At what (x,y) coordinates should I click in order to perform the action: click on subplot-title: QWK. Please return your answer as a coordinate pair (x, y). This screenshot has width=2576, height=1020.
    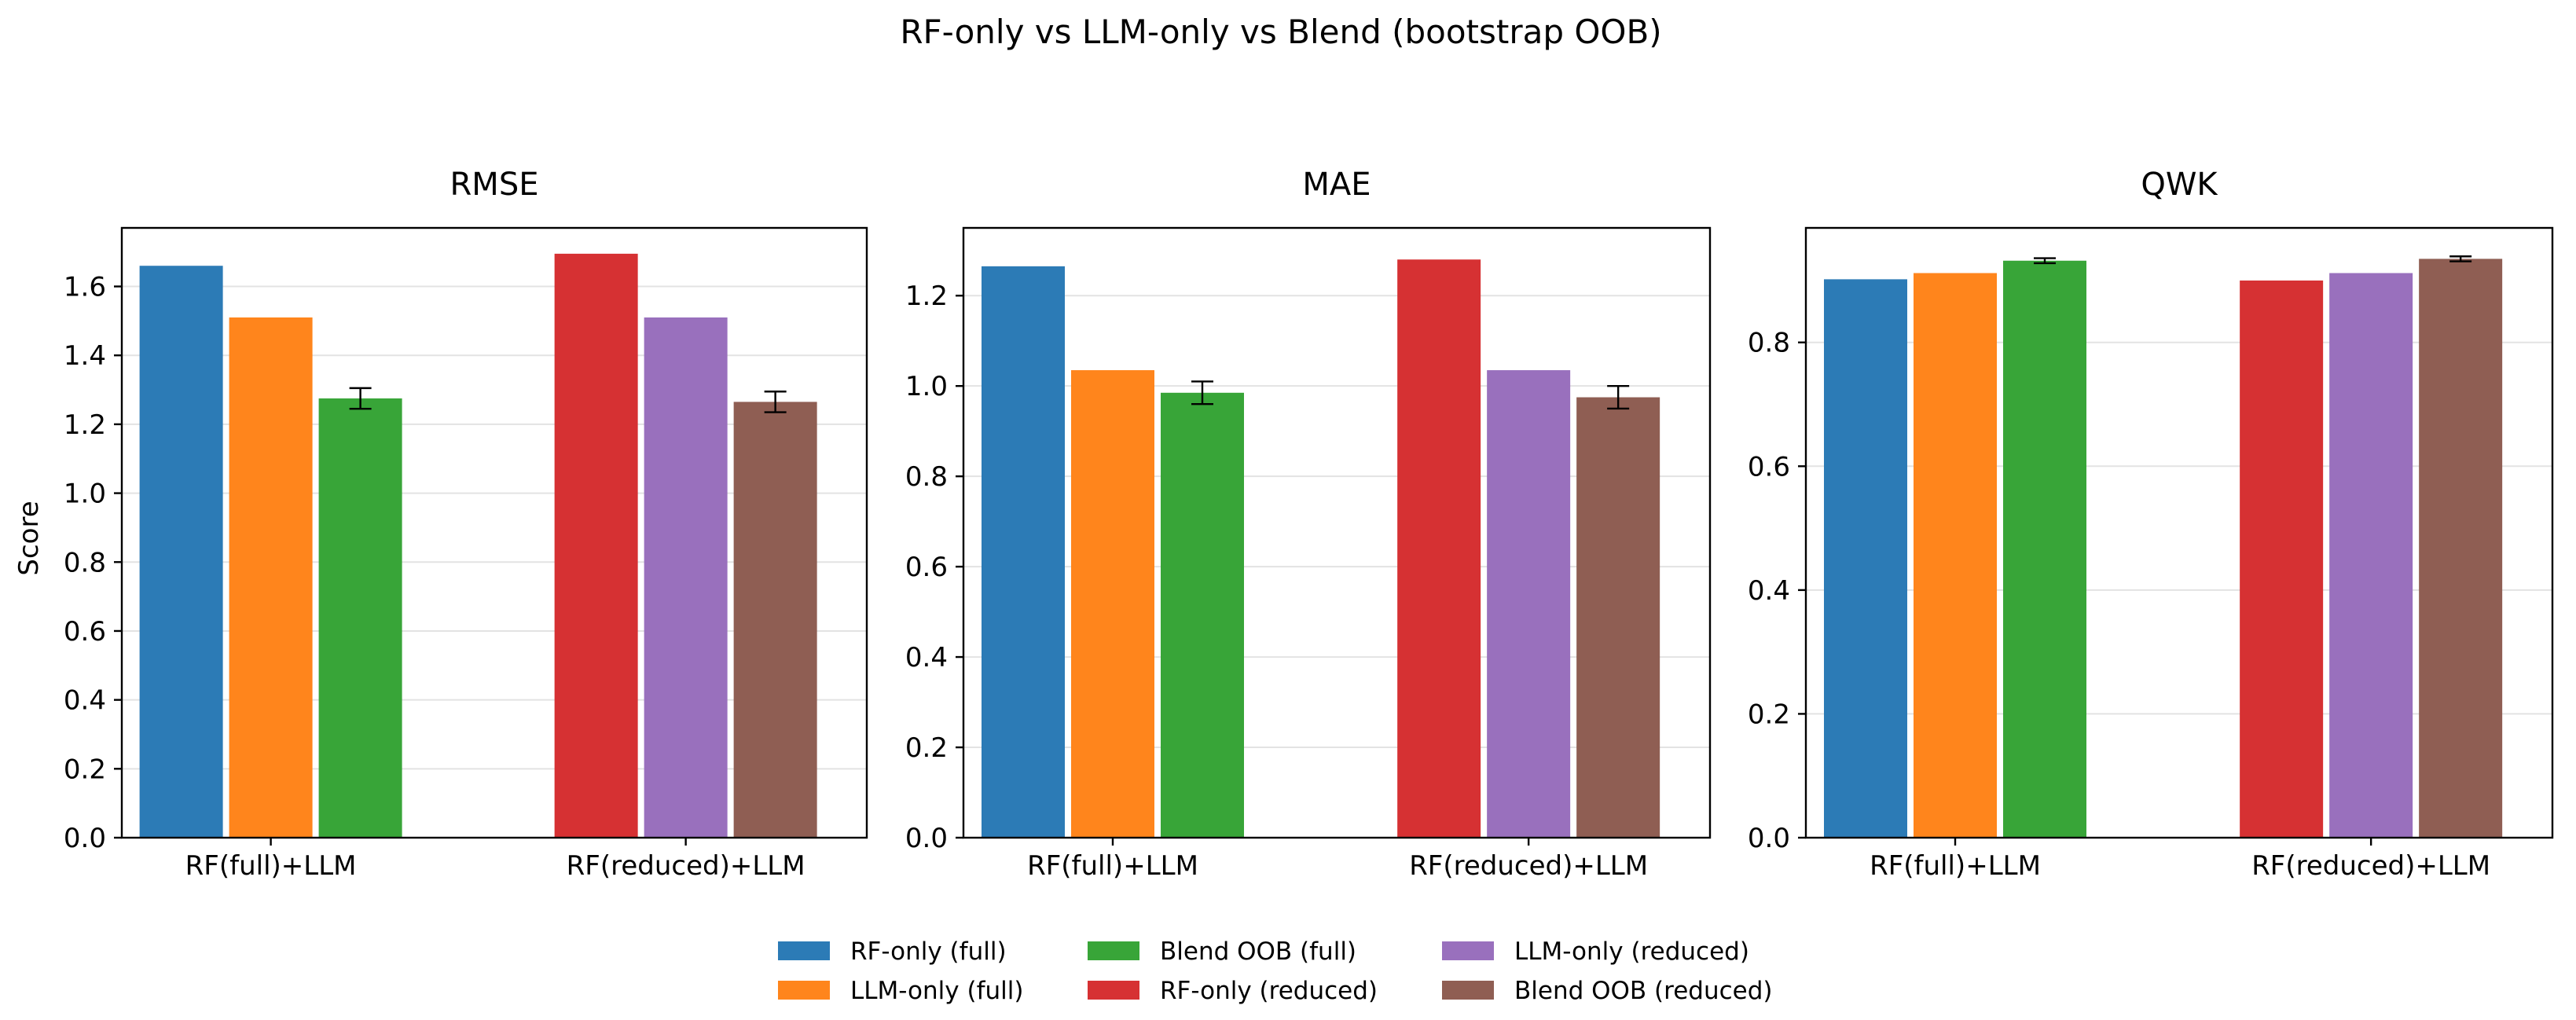
    Looking at the image, I should click on (2179, 185).